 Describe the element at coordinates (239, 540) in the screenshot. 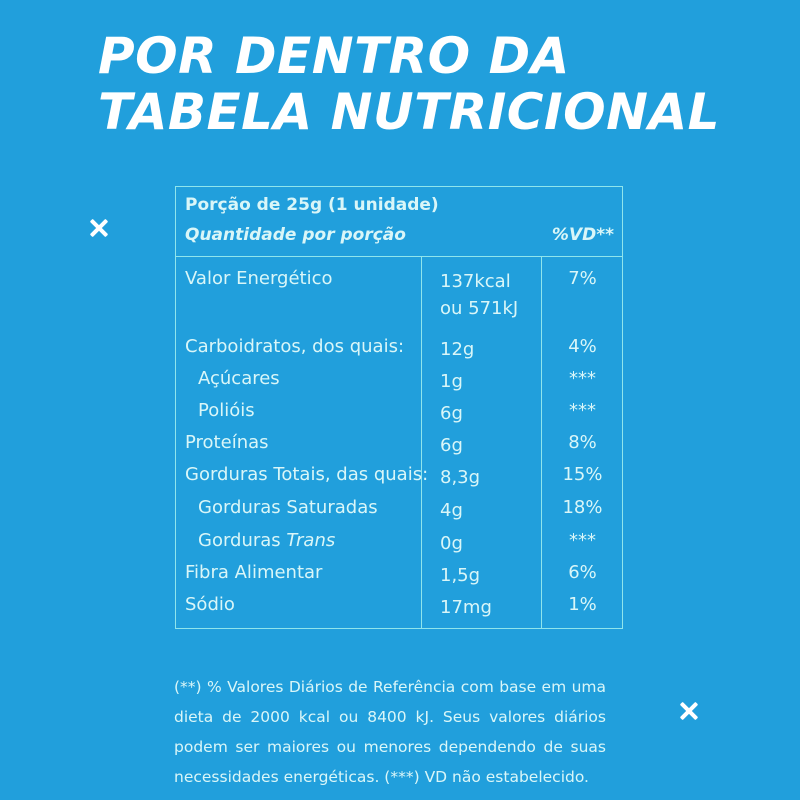

I see `nutrient-name-prefix: Gorduras` at that location.